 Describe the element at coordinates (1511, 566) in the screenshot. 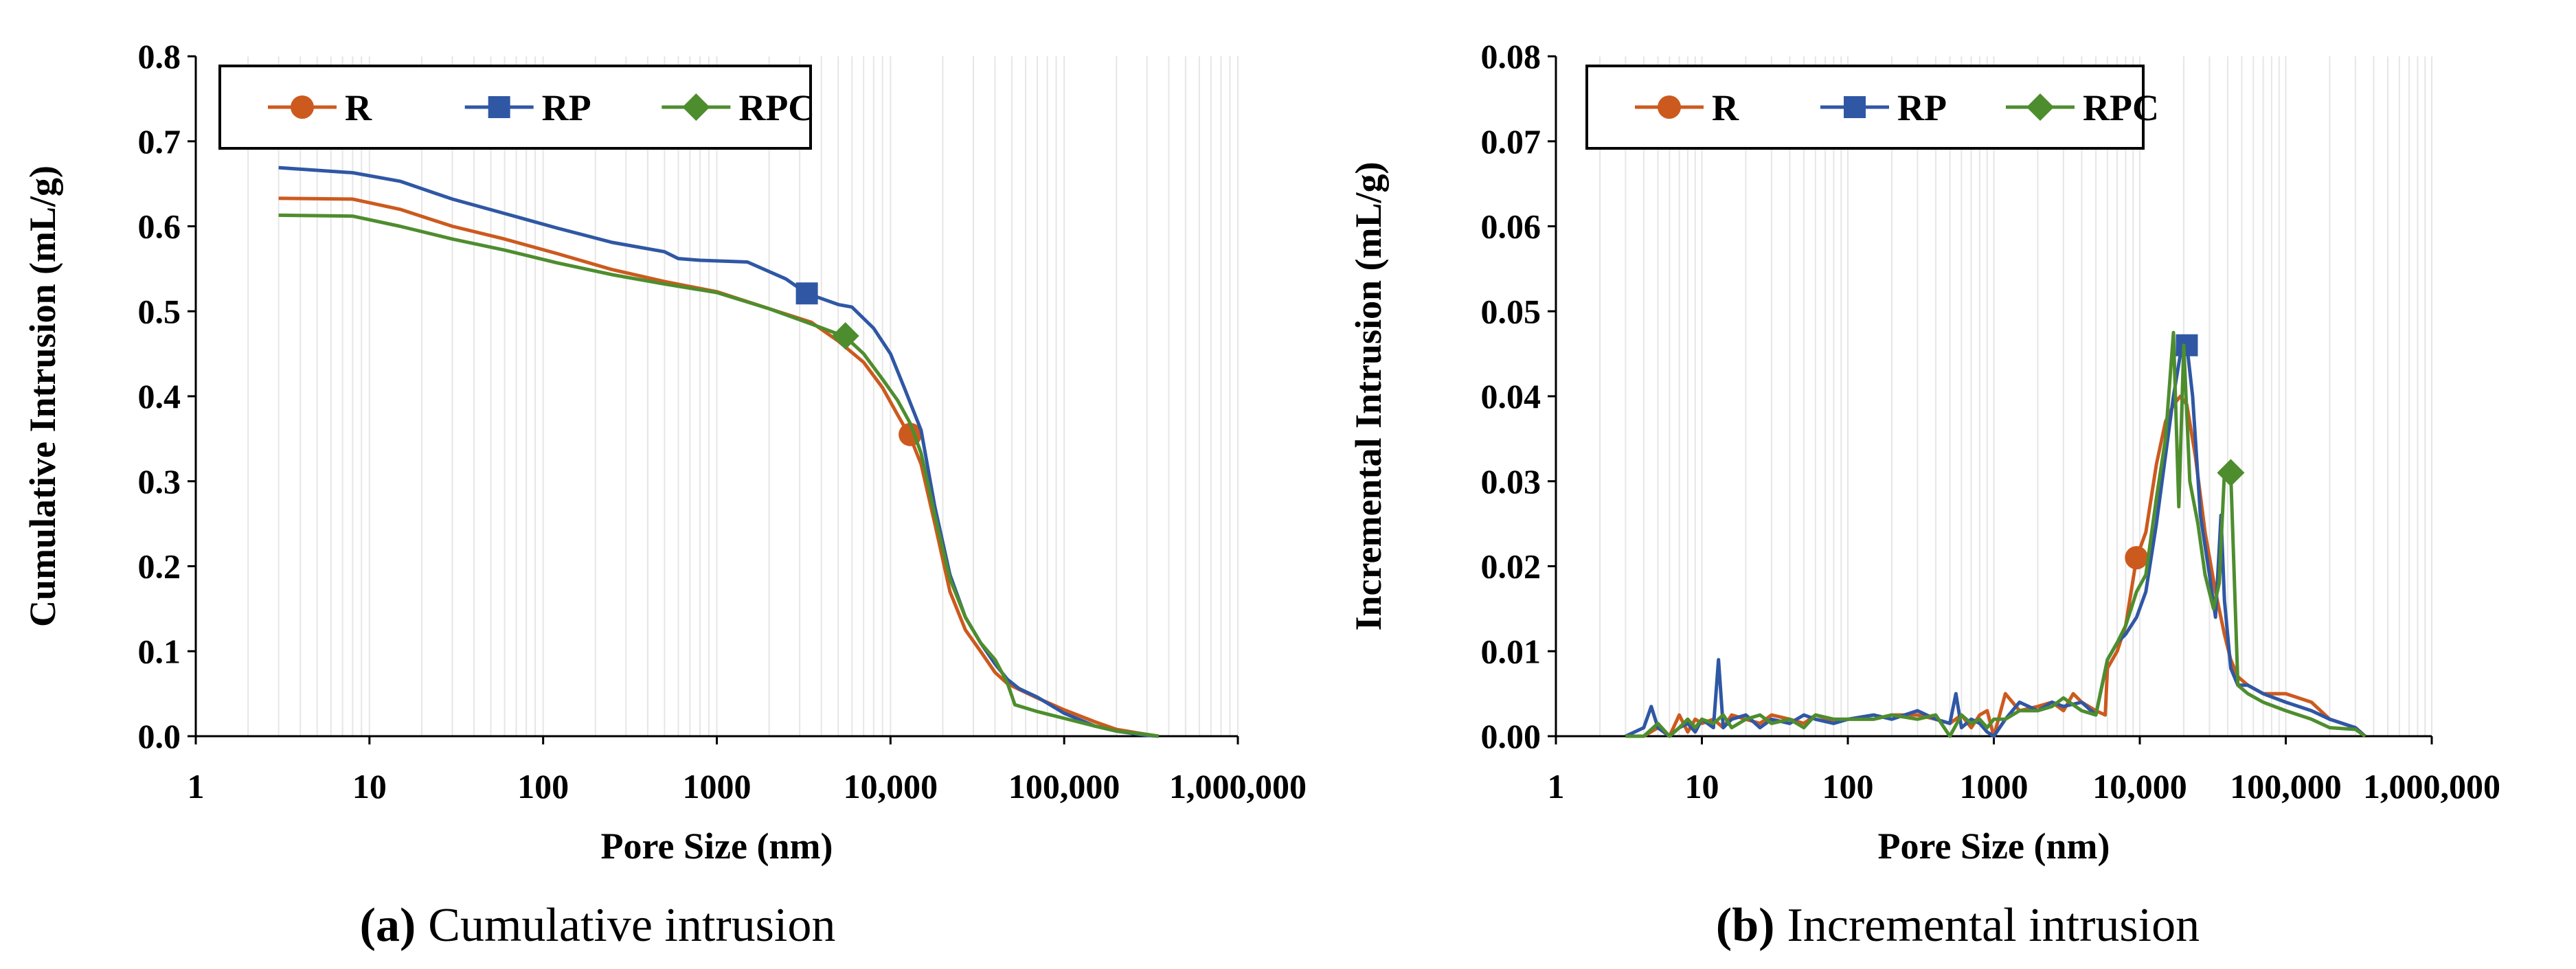

I see `y-tick-label: 0.02` at that location.